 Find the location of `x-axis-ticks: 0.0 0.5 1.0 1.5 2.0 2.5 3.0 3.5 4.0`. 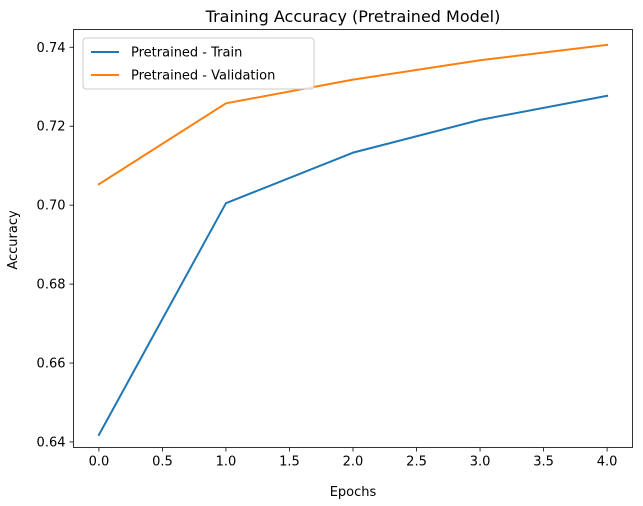

x-axis-ticks: 0.0 0.5 1.0 1.5 2.0 2.5 3.0 3.5 4.0 is located at coordinates (353, 458).